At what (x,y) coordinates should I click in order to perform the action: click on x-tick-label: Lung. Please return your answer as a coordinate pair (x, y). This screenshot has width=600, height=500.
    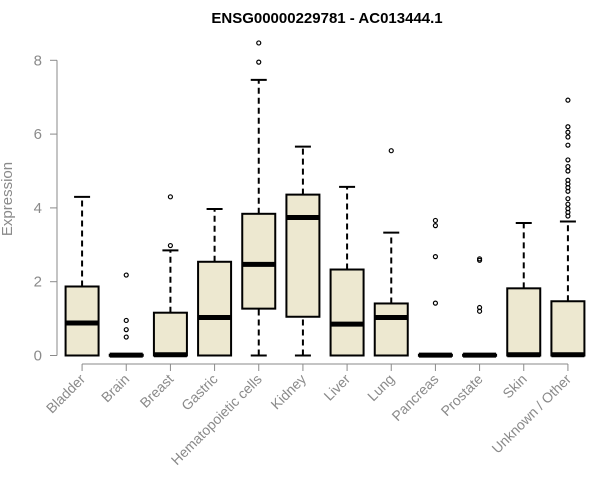
    Looking at the image, I should click on (380, 387).